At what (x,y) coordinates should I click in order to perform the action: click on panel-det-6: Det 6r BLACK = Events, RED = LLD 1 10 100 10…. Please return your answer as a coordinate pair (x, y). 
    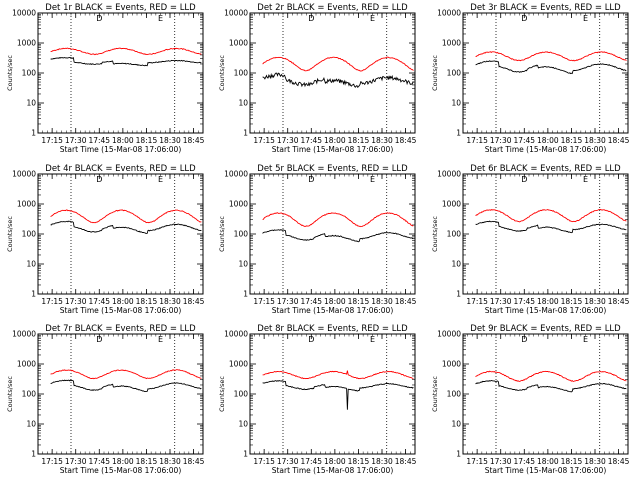
    Looking at the image, I should click on (530, 239).